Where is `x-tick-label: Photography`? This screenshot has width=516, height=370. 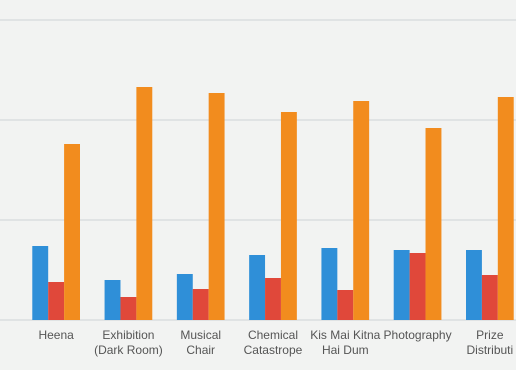 x-tick-label: Photography is located at coordinates (417, 335).